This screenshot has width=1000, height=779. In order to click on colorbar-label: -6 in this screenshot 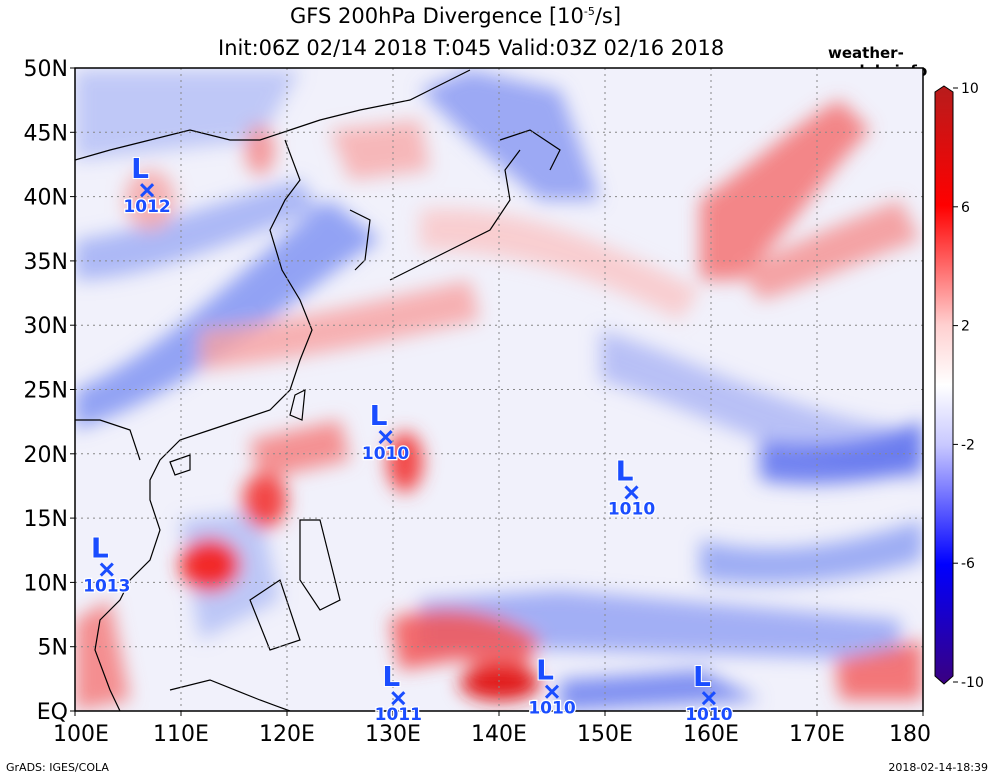, I will do `click(968, 564)`.